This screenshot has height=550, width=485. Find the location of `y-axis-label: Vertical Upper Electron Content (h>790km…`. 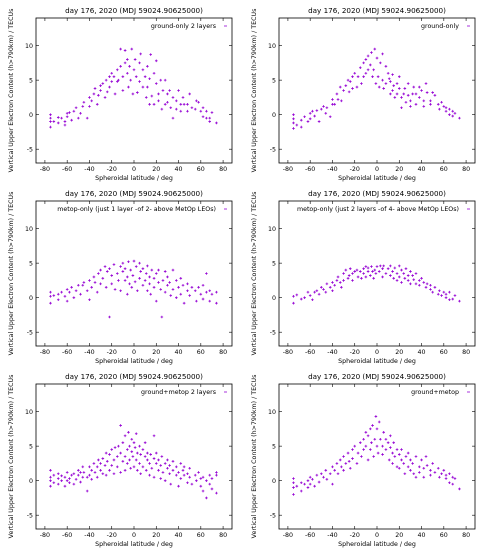

y-axis-label: Vertical Upper Electron Content (h>790km… is located at coordinates (11, 457).